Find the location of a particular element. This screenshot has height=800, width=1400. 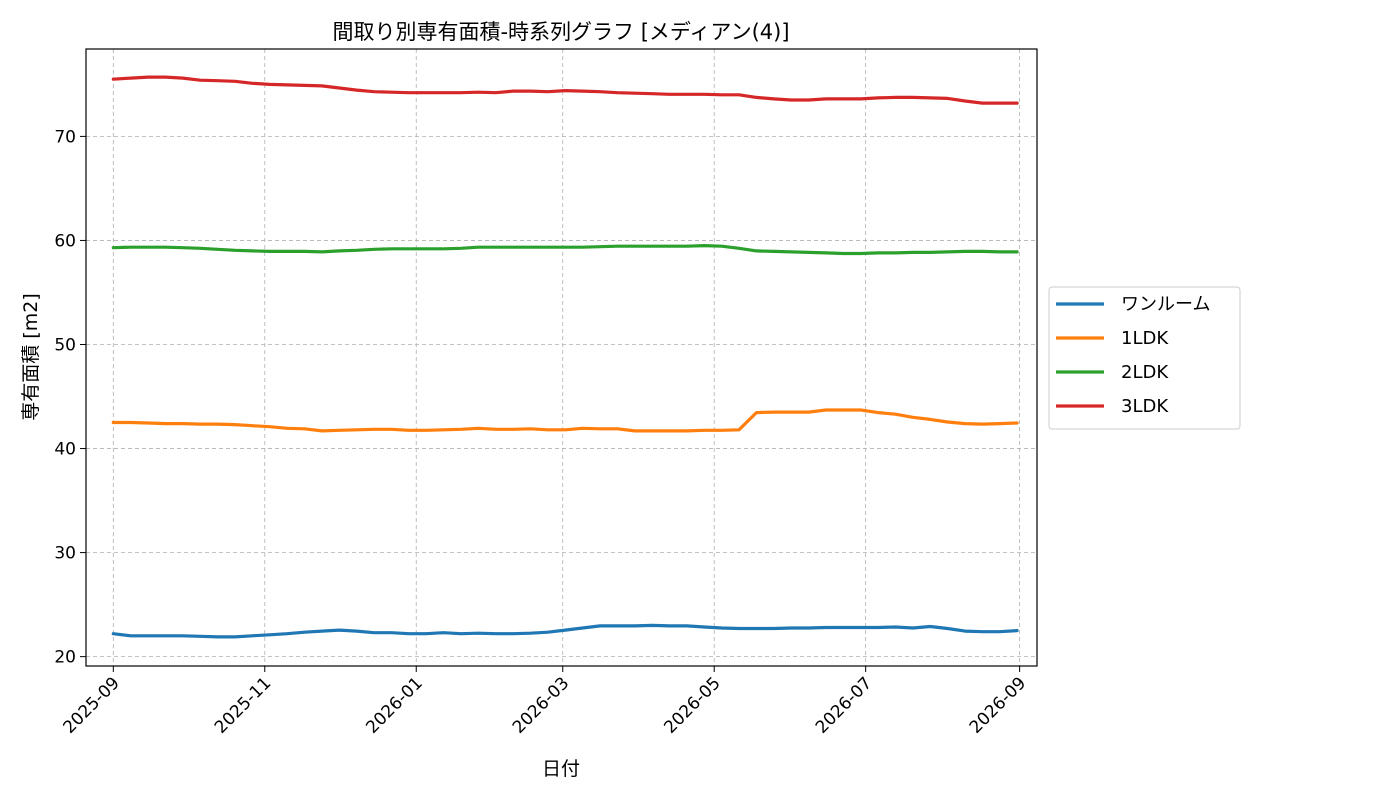

legend: ワンルーム 1LDK 2LDK 3LDK is located at coordinates (1144, 358).